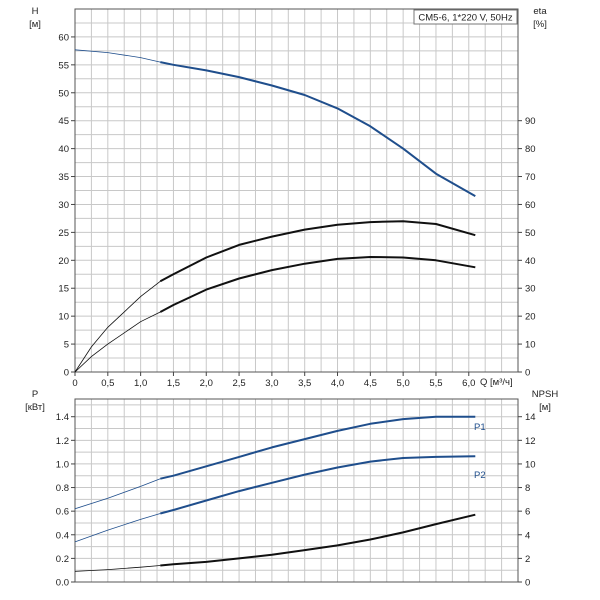  I want to click on left-axis-tick-label: 0.6, so click(62, 512).